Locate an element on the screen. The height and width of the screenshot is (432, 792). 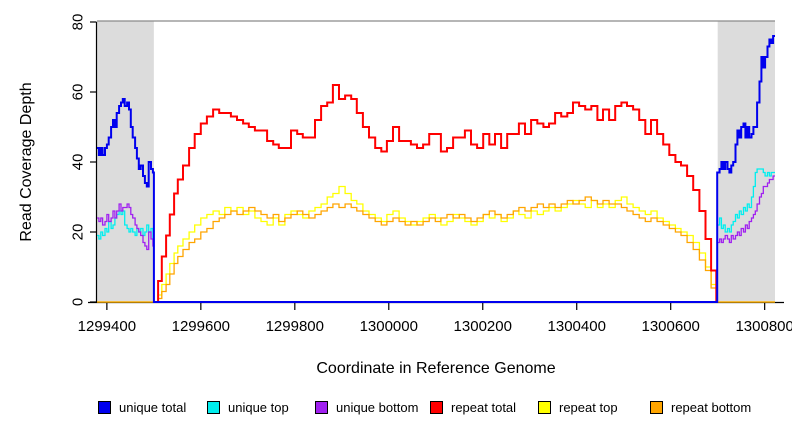
x-tick-label: 1299600 is located at coordinates (201, 326).